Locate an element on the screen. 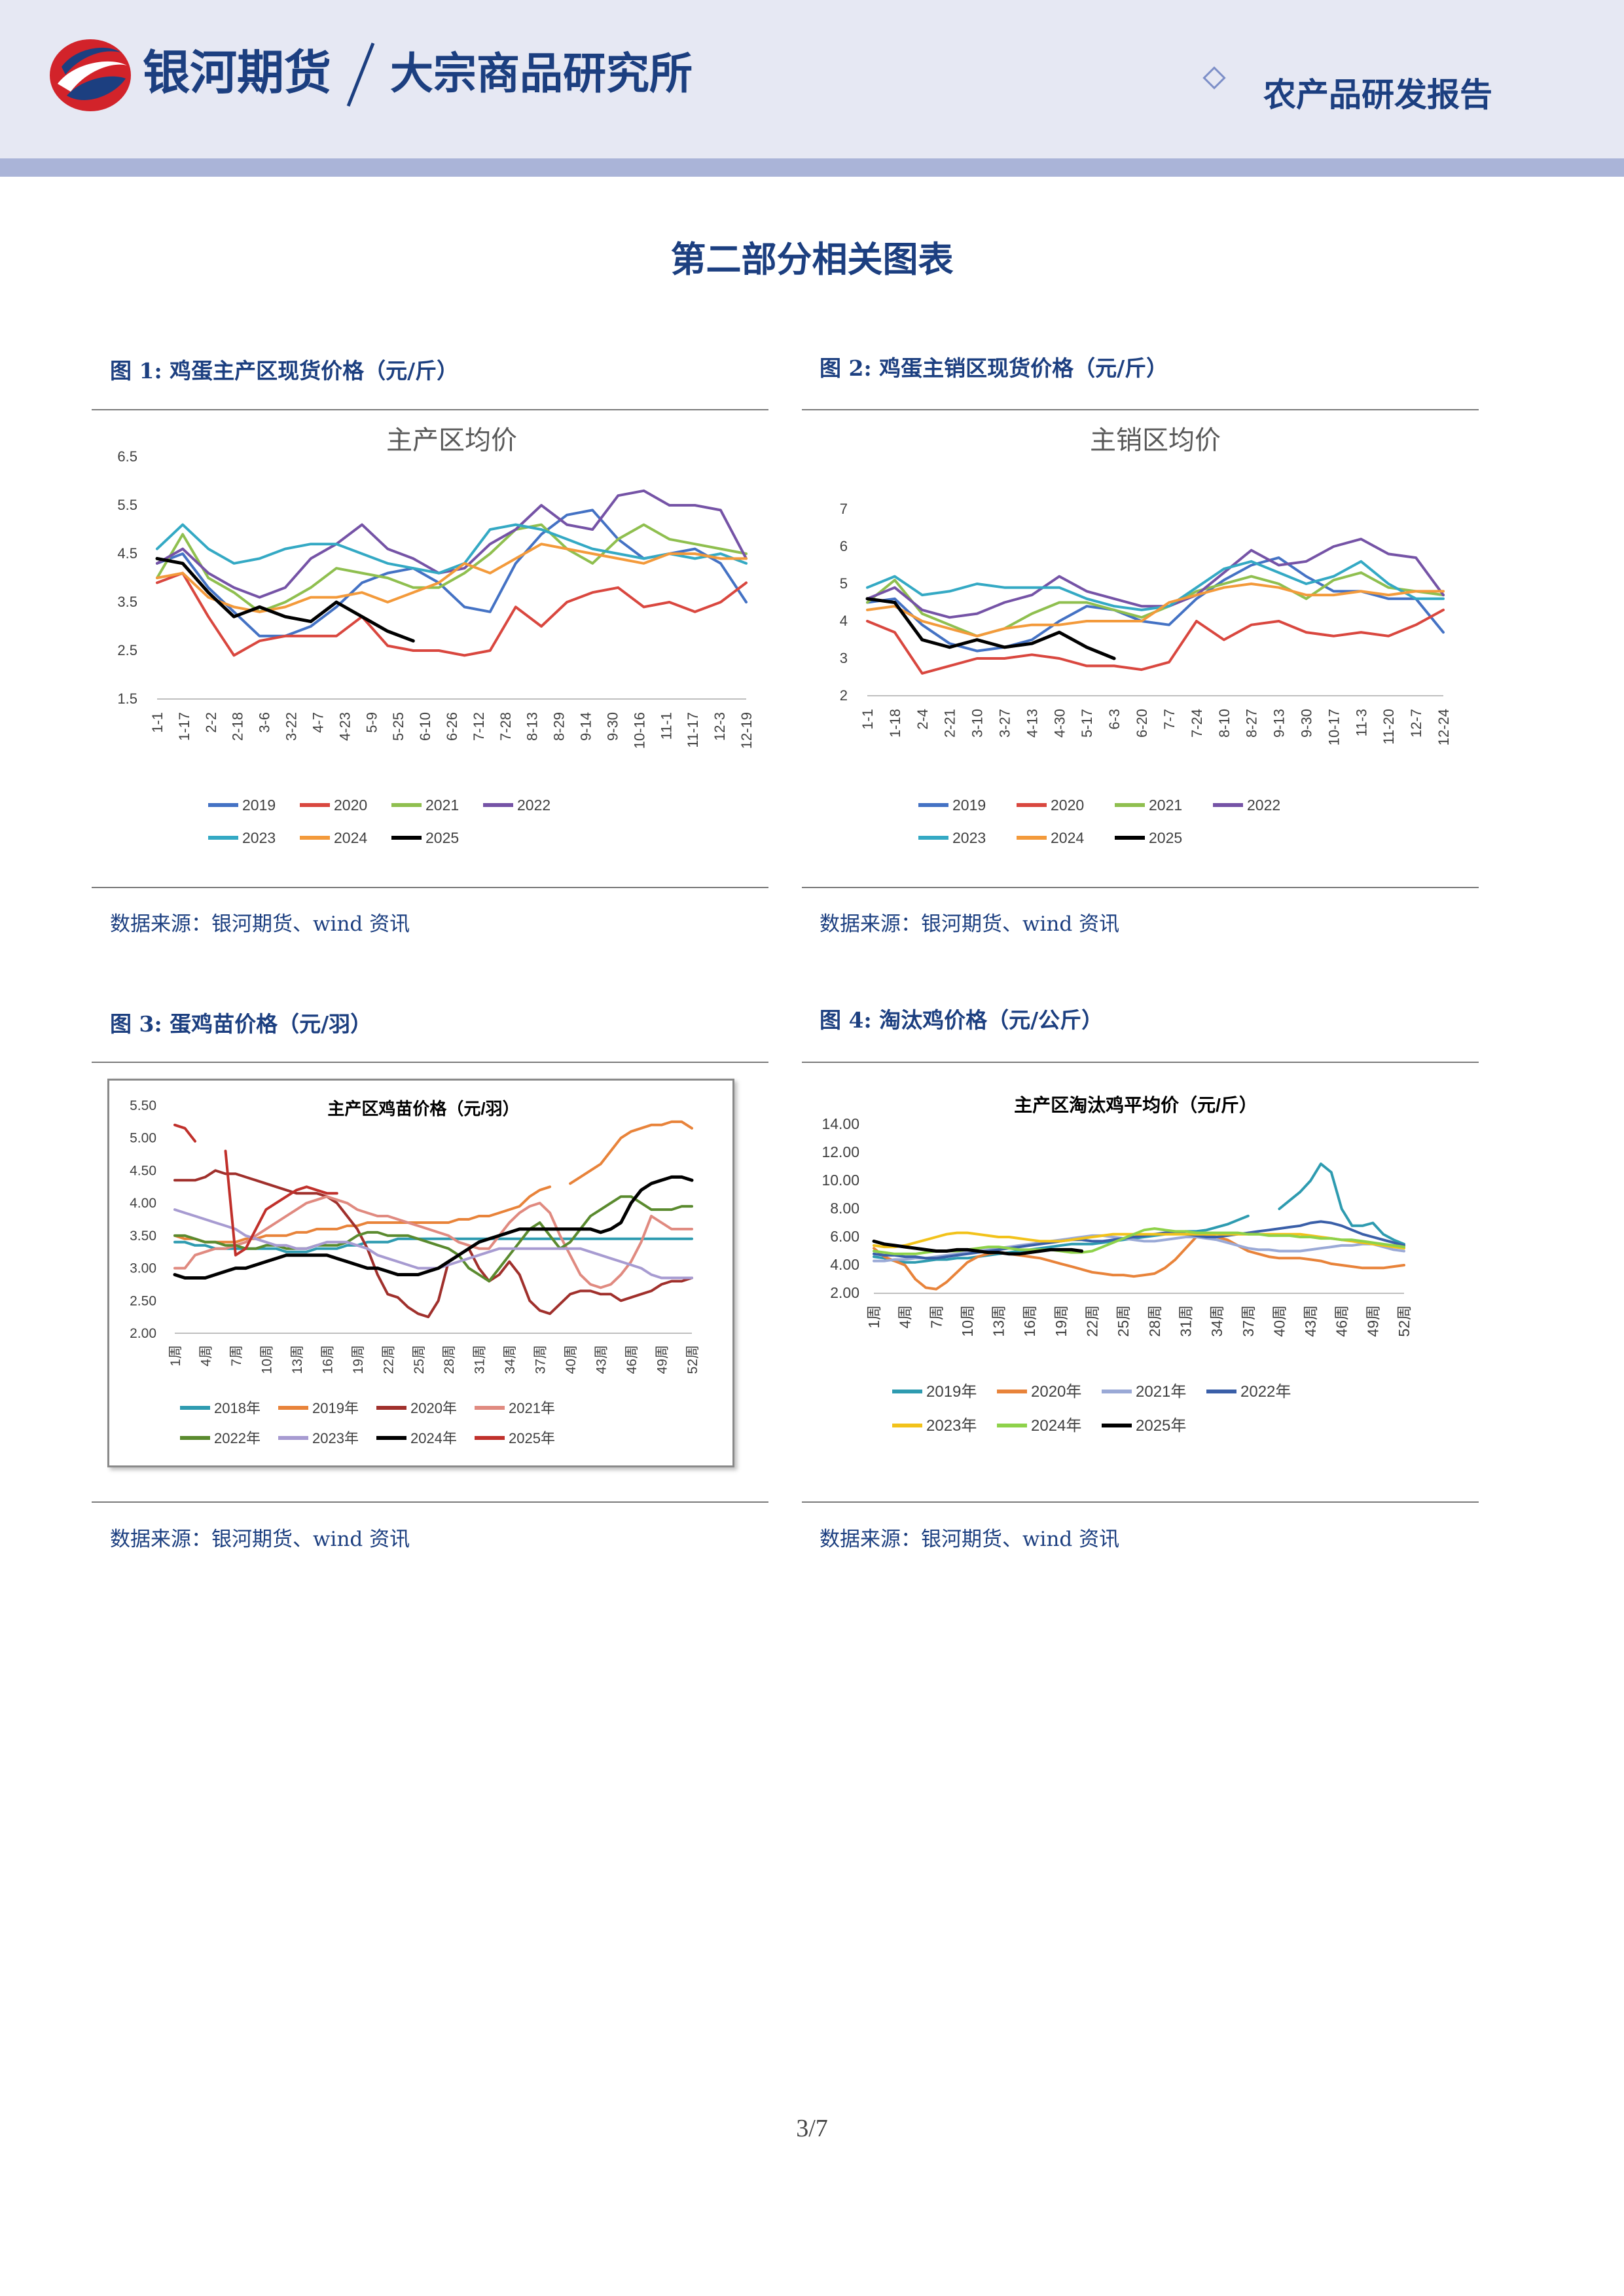 The image size is (1624, 2296). x-tick-label: 28周 is located at coordinates (1154, 1321).